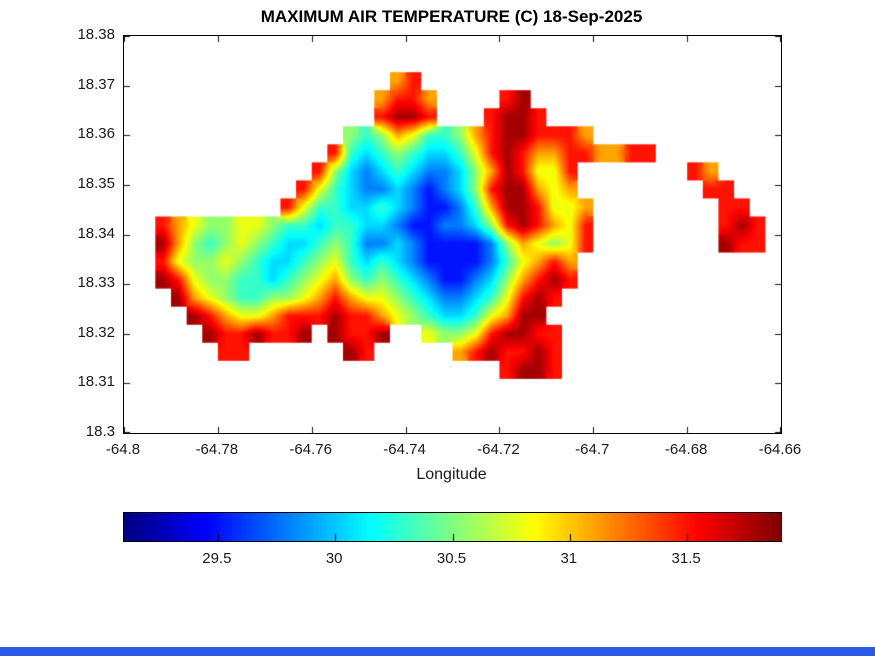 This screenshot has width=875, height=656. Describe the element at coordinates (96, 34) in the screenshot. I see `y-tick-label: 18.38` at that location.